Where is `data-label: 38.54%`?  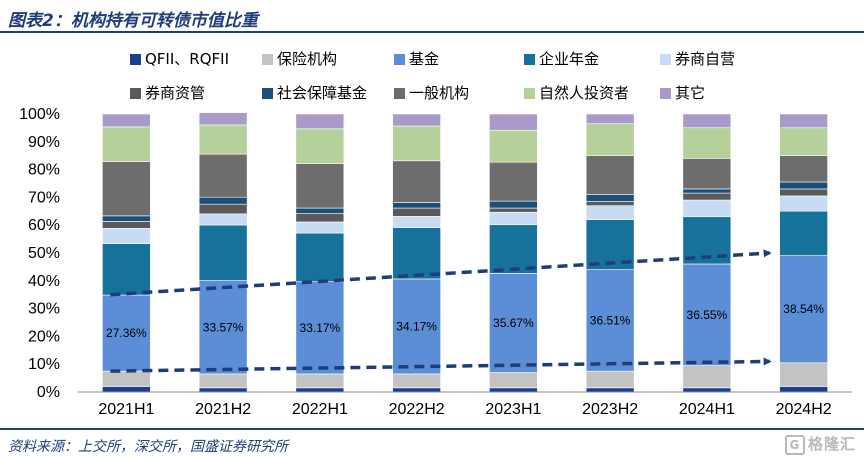
data-label: 38.54% is located at coordinates (803, 309).